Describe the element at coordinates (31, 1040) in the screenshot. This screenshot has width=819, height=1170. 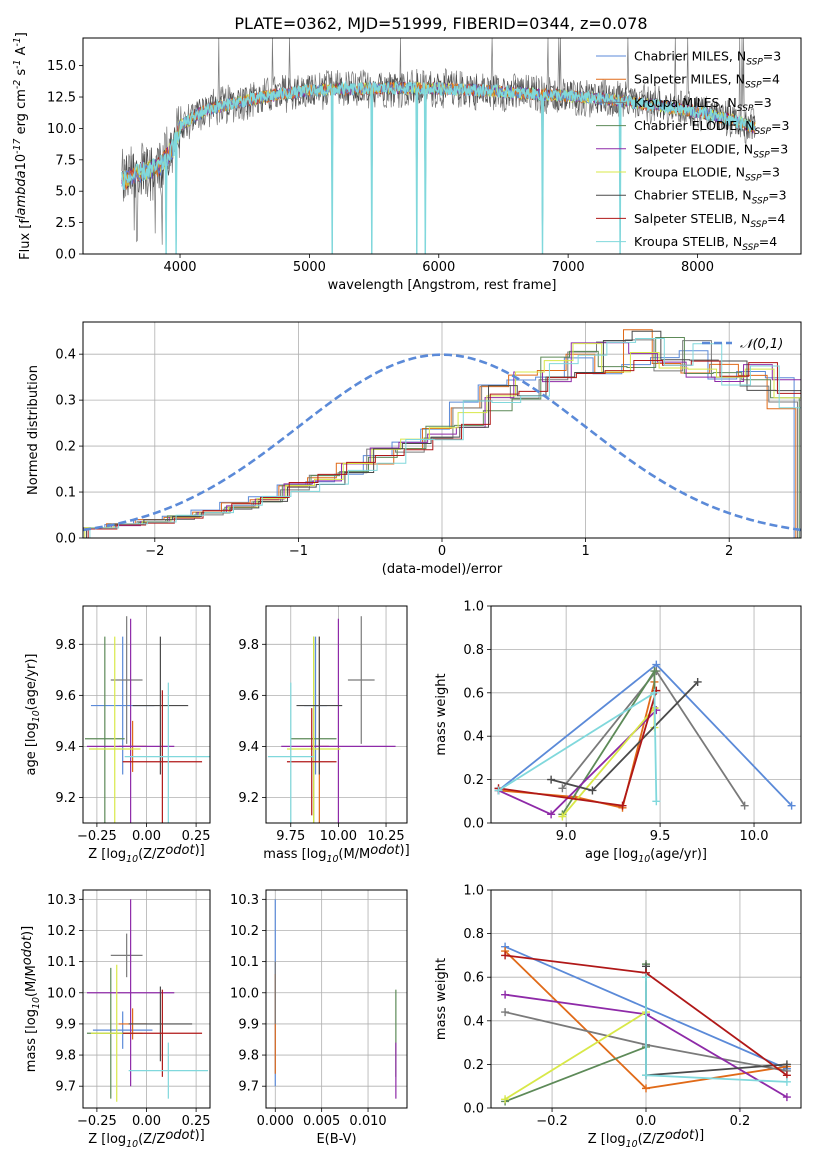
I see `text-segment: mass [log` at that location.